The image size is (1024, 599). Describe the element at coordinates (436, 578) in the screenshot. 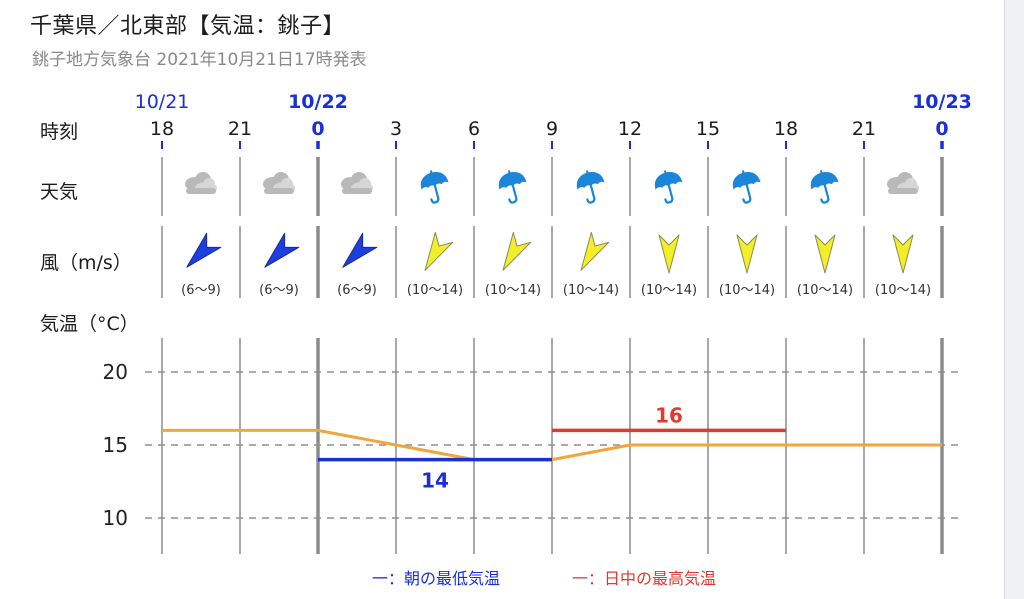

I see `legend-min-temp: 一：朝の最低気温` at that location.